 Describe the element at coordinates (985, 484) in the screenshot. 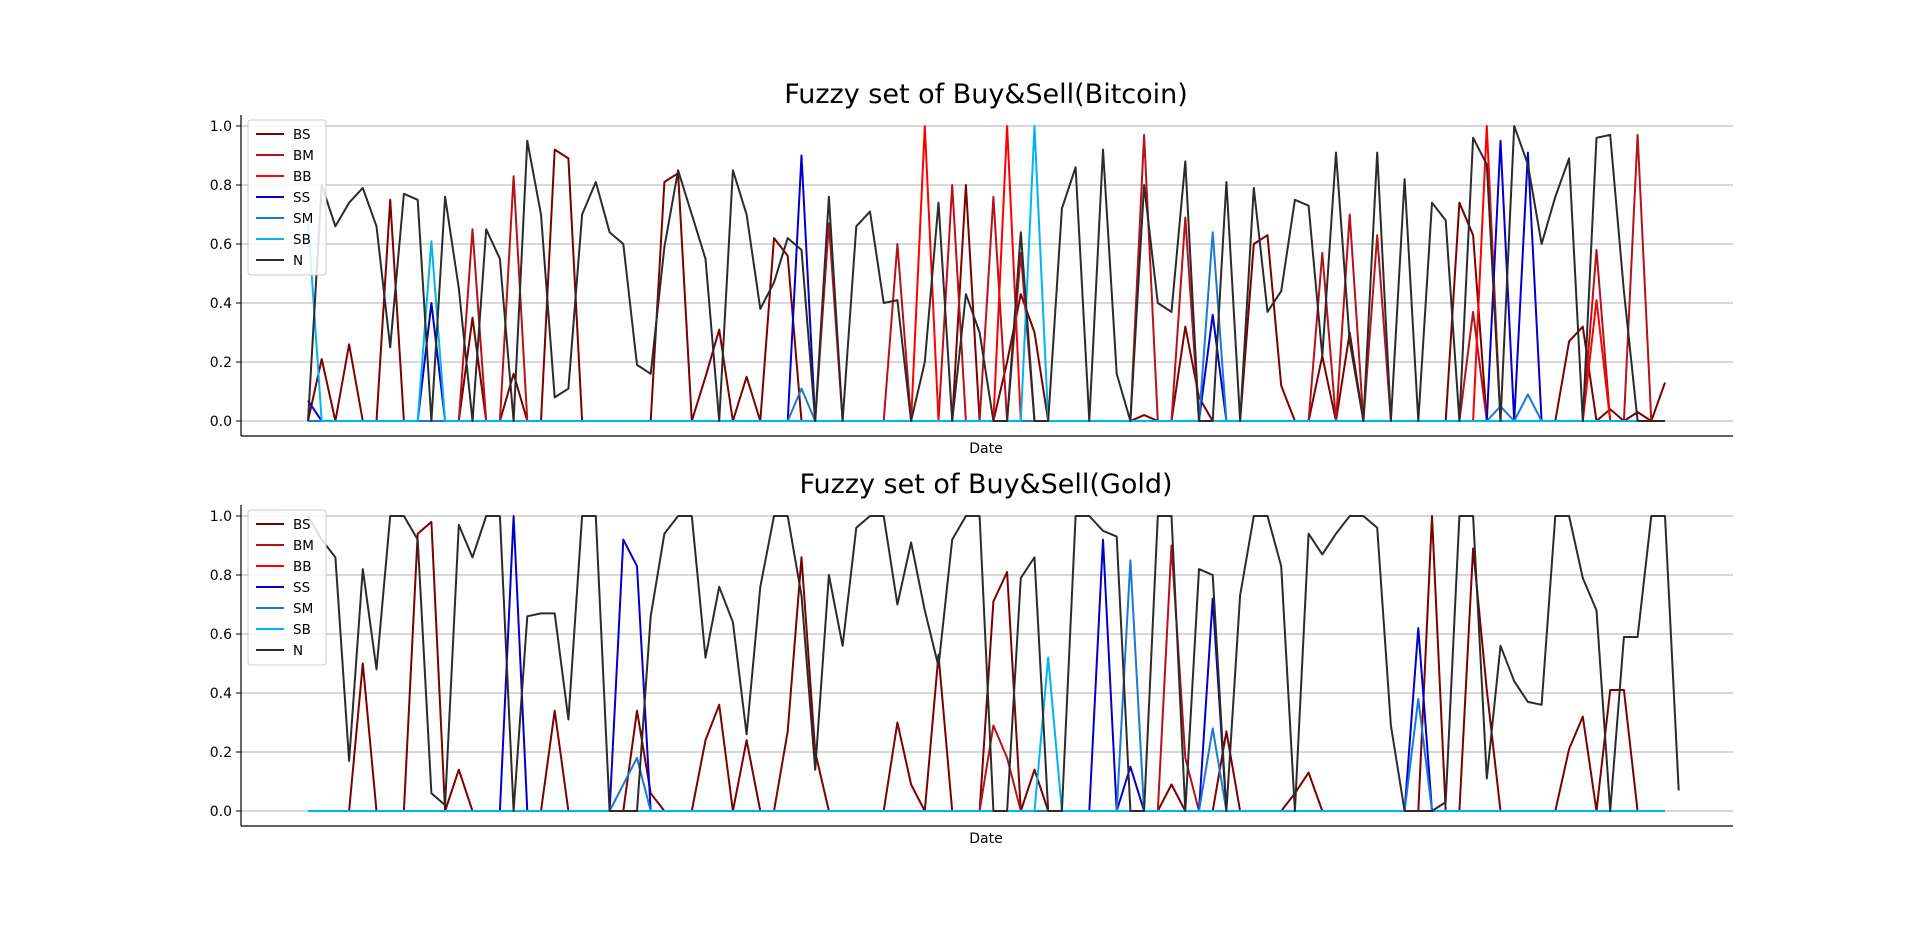

I see `chart-title: Fuzzy set of Buy&Sell(Gold)` at that location.